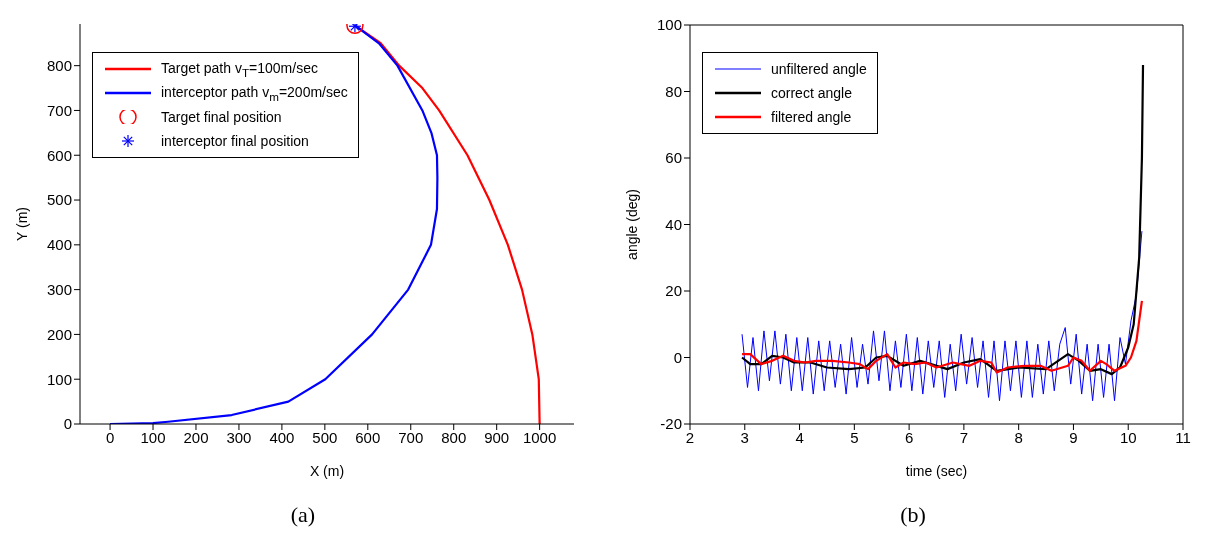  I want to click on y-tick-label: 600, so click(59, 155).